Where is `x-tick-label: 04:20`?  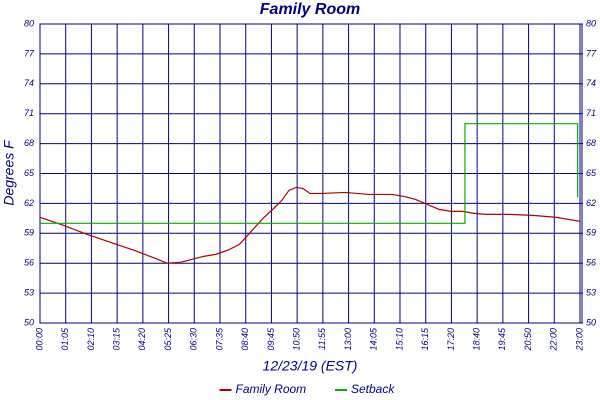
x-tick-label: 04:20 is located at coordinates (142, 339).